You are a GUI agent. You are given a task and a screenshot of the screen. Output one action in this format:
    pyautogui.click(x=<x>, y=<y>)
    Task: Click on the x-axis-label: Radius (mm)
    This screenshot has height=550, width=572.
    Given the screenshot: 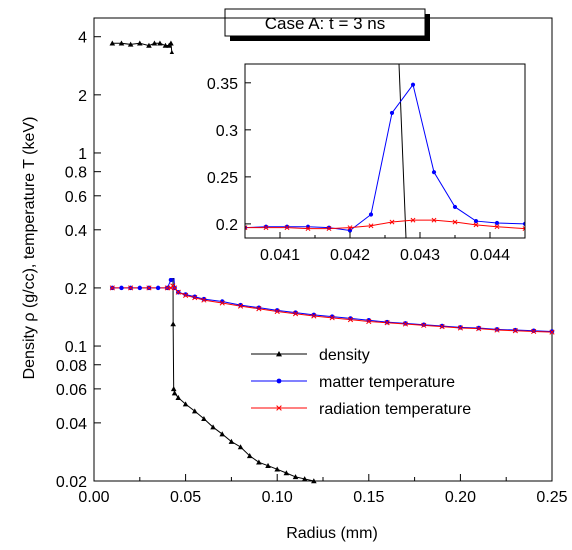 What is the action you would take?
    pyautogui.click(x=332, y=533)
    